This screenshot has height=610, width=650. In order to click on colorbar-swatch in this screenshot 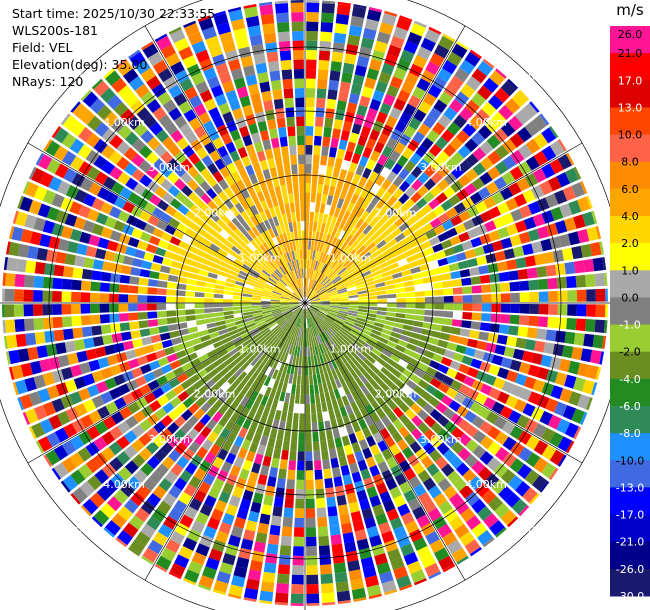, I will do `click(630, 311)`.